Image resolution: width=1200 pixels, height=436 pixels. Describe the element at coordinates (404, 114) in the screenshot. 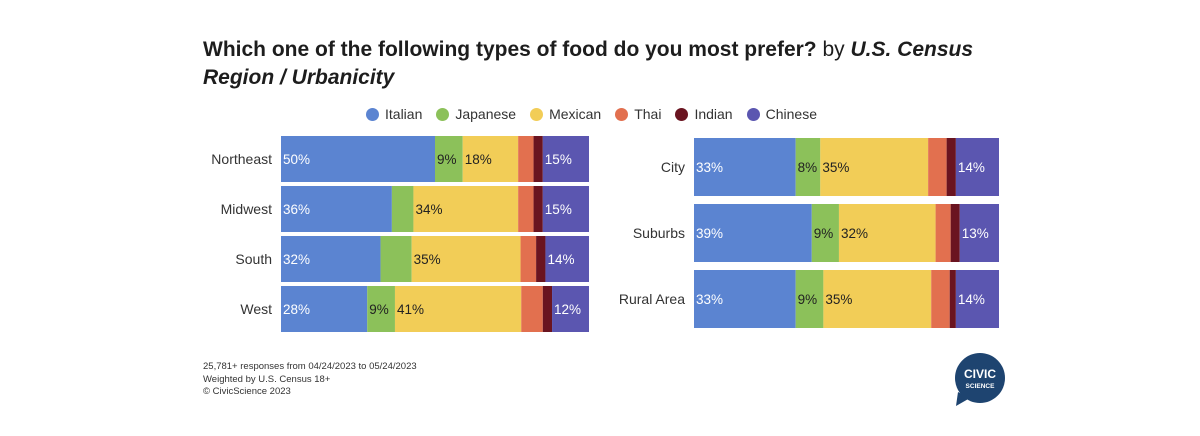

I see `legend-label: Italian` at that location.